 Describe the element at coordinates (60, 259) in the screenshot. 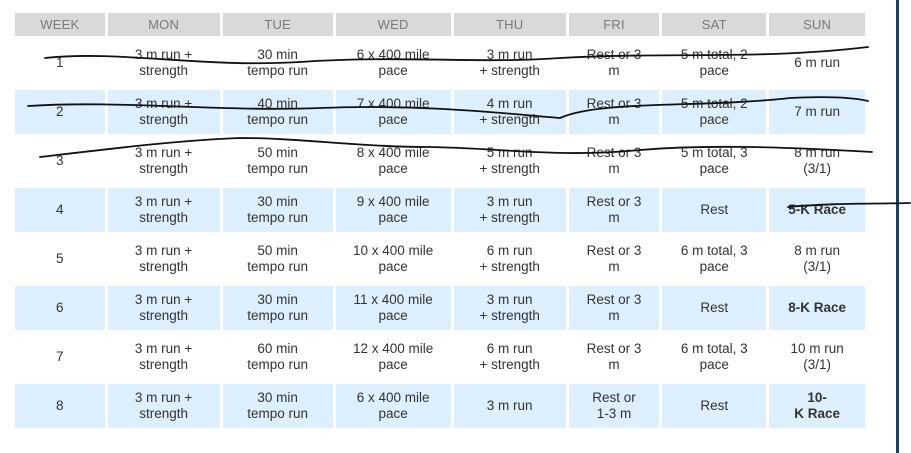

I see `cell-week: 5` at that location.